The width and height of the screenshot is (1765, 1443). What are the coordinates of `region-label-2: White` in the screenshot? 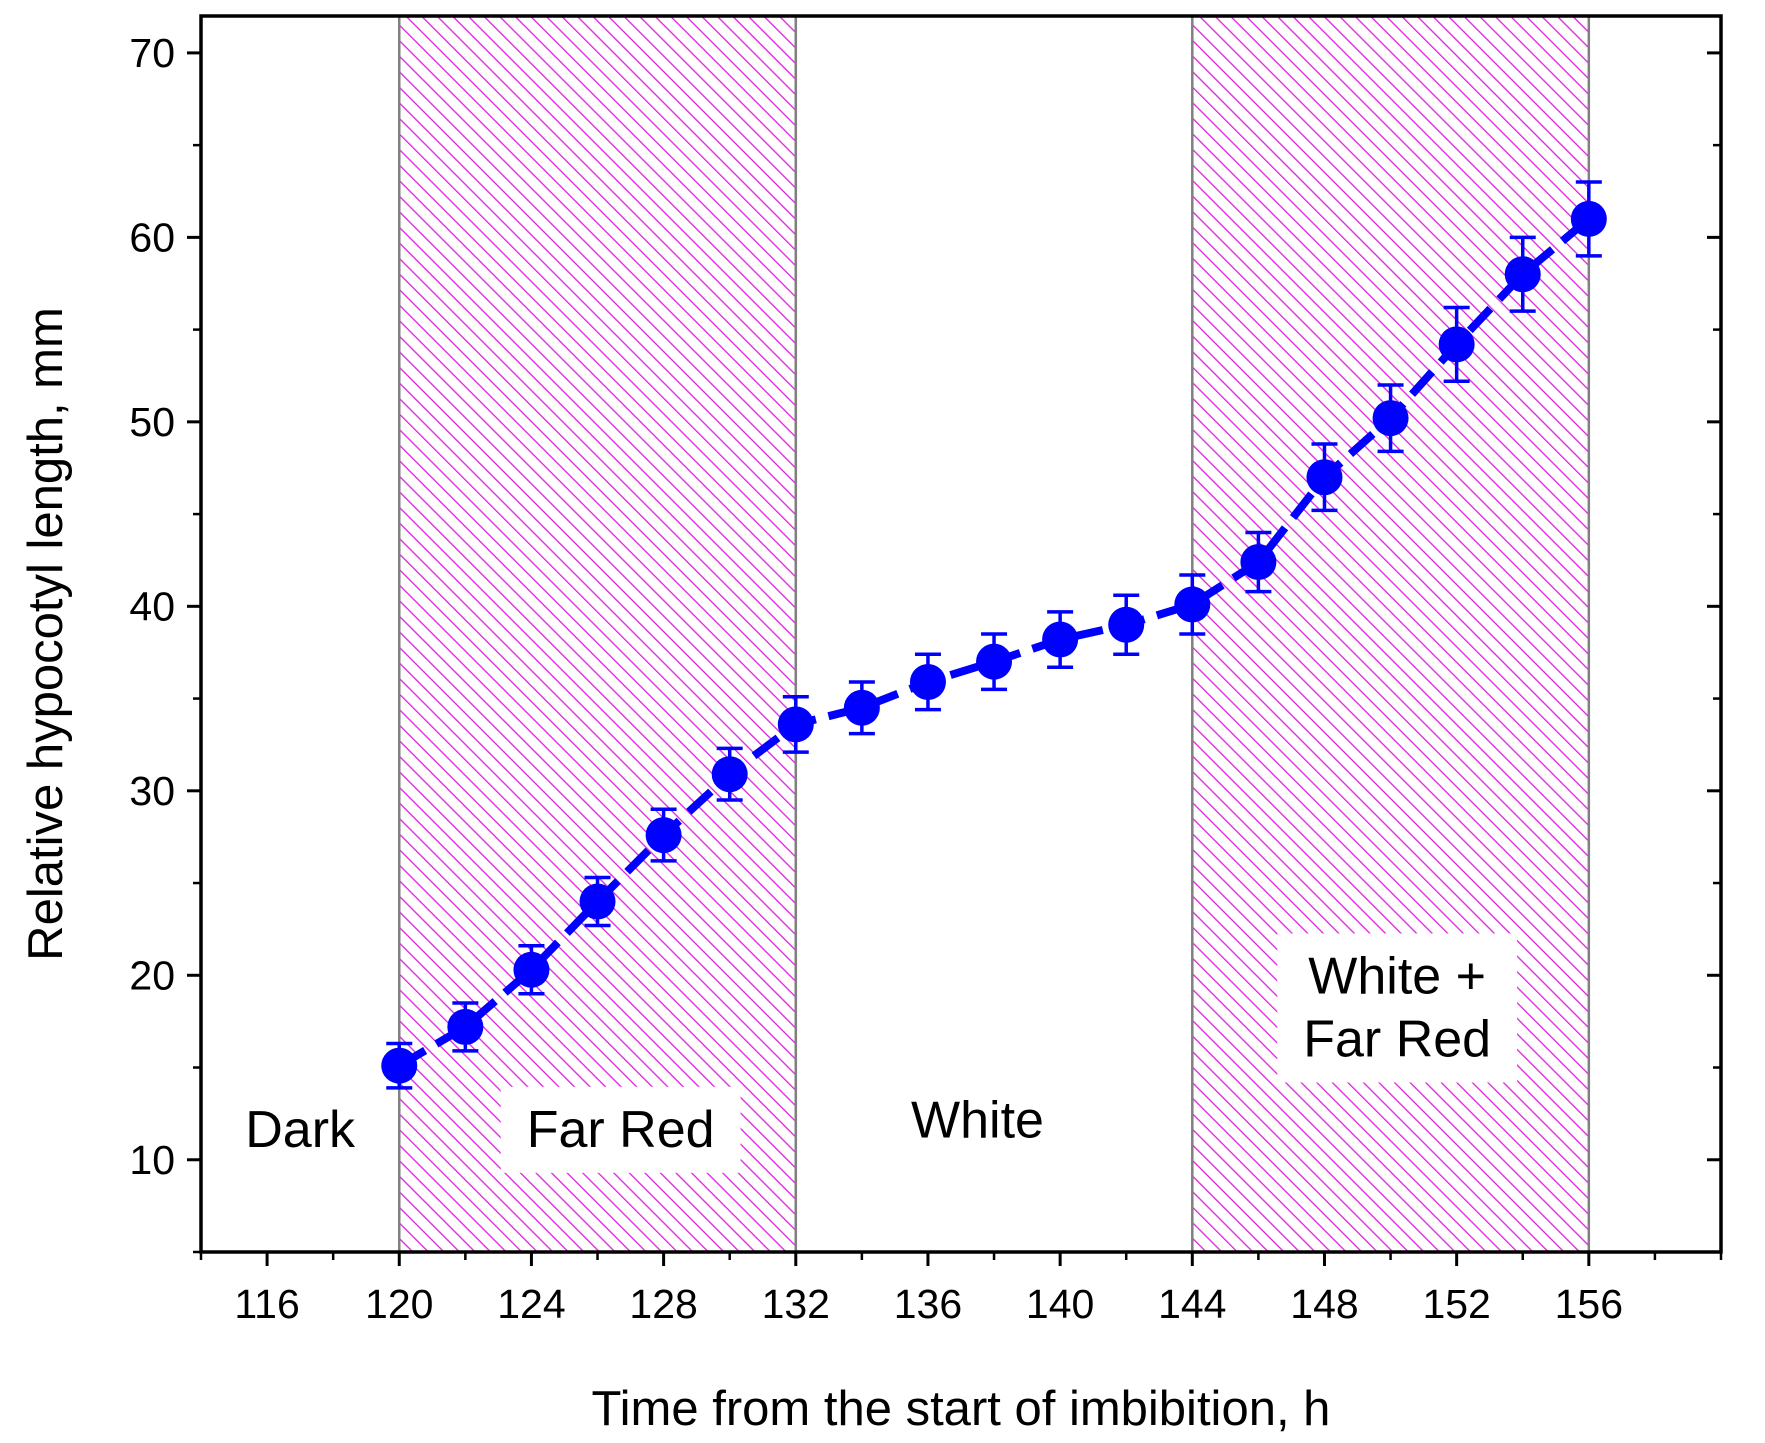 It's located at (977, 1121).